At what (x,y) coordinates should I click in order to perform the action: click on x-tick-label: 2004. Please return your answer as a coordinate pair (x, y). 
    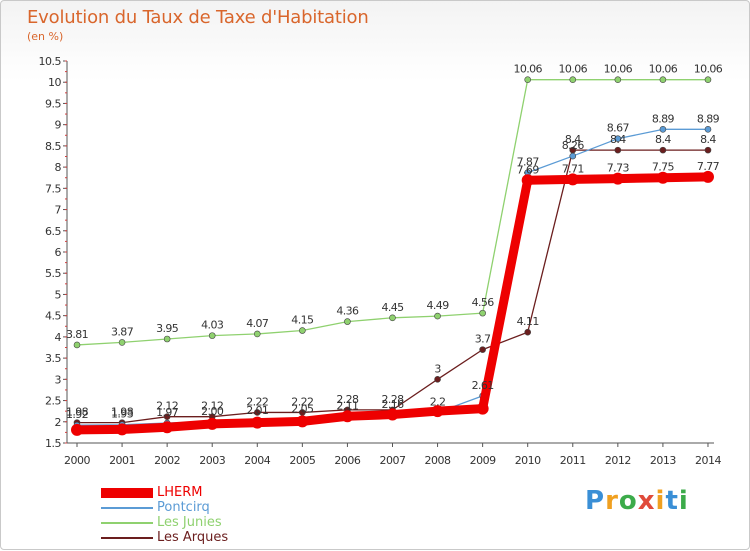
    Looking at the image, I should click on (257, 460).